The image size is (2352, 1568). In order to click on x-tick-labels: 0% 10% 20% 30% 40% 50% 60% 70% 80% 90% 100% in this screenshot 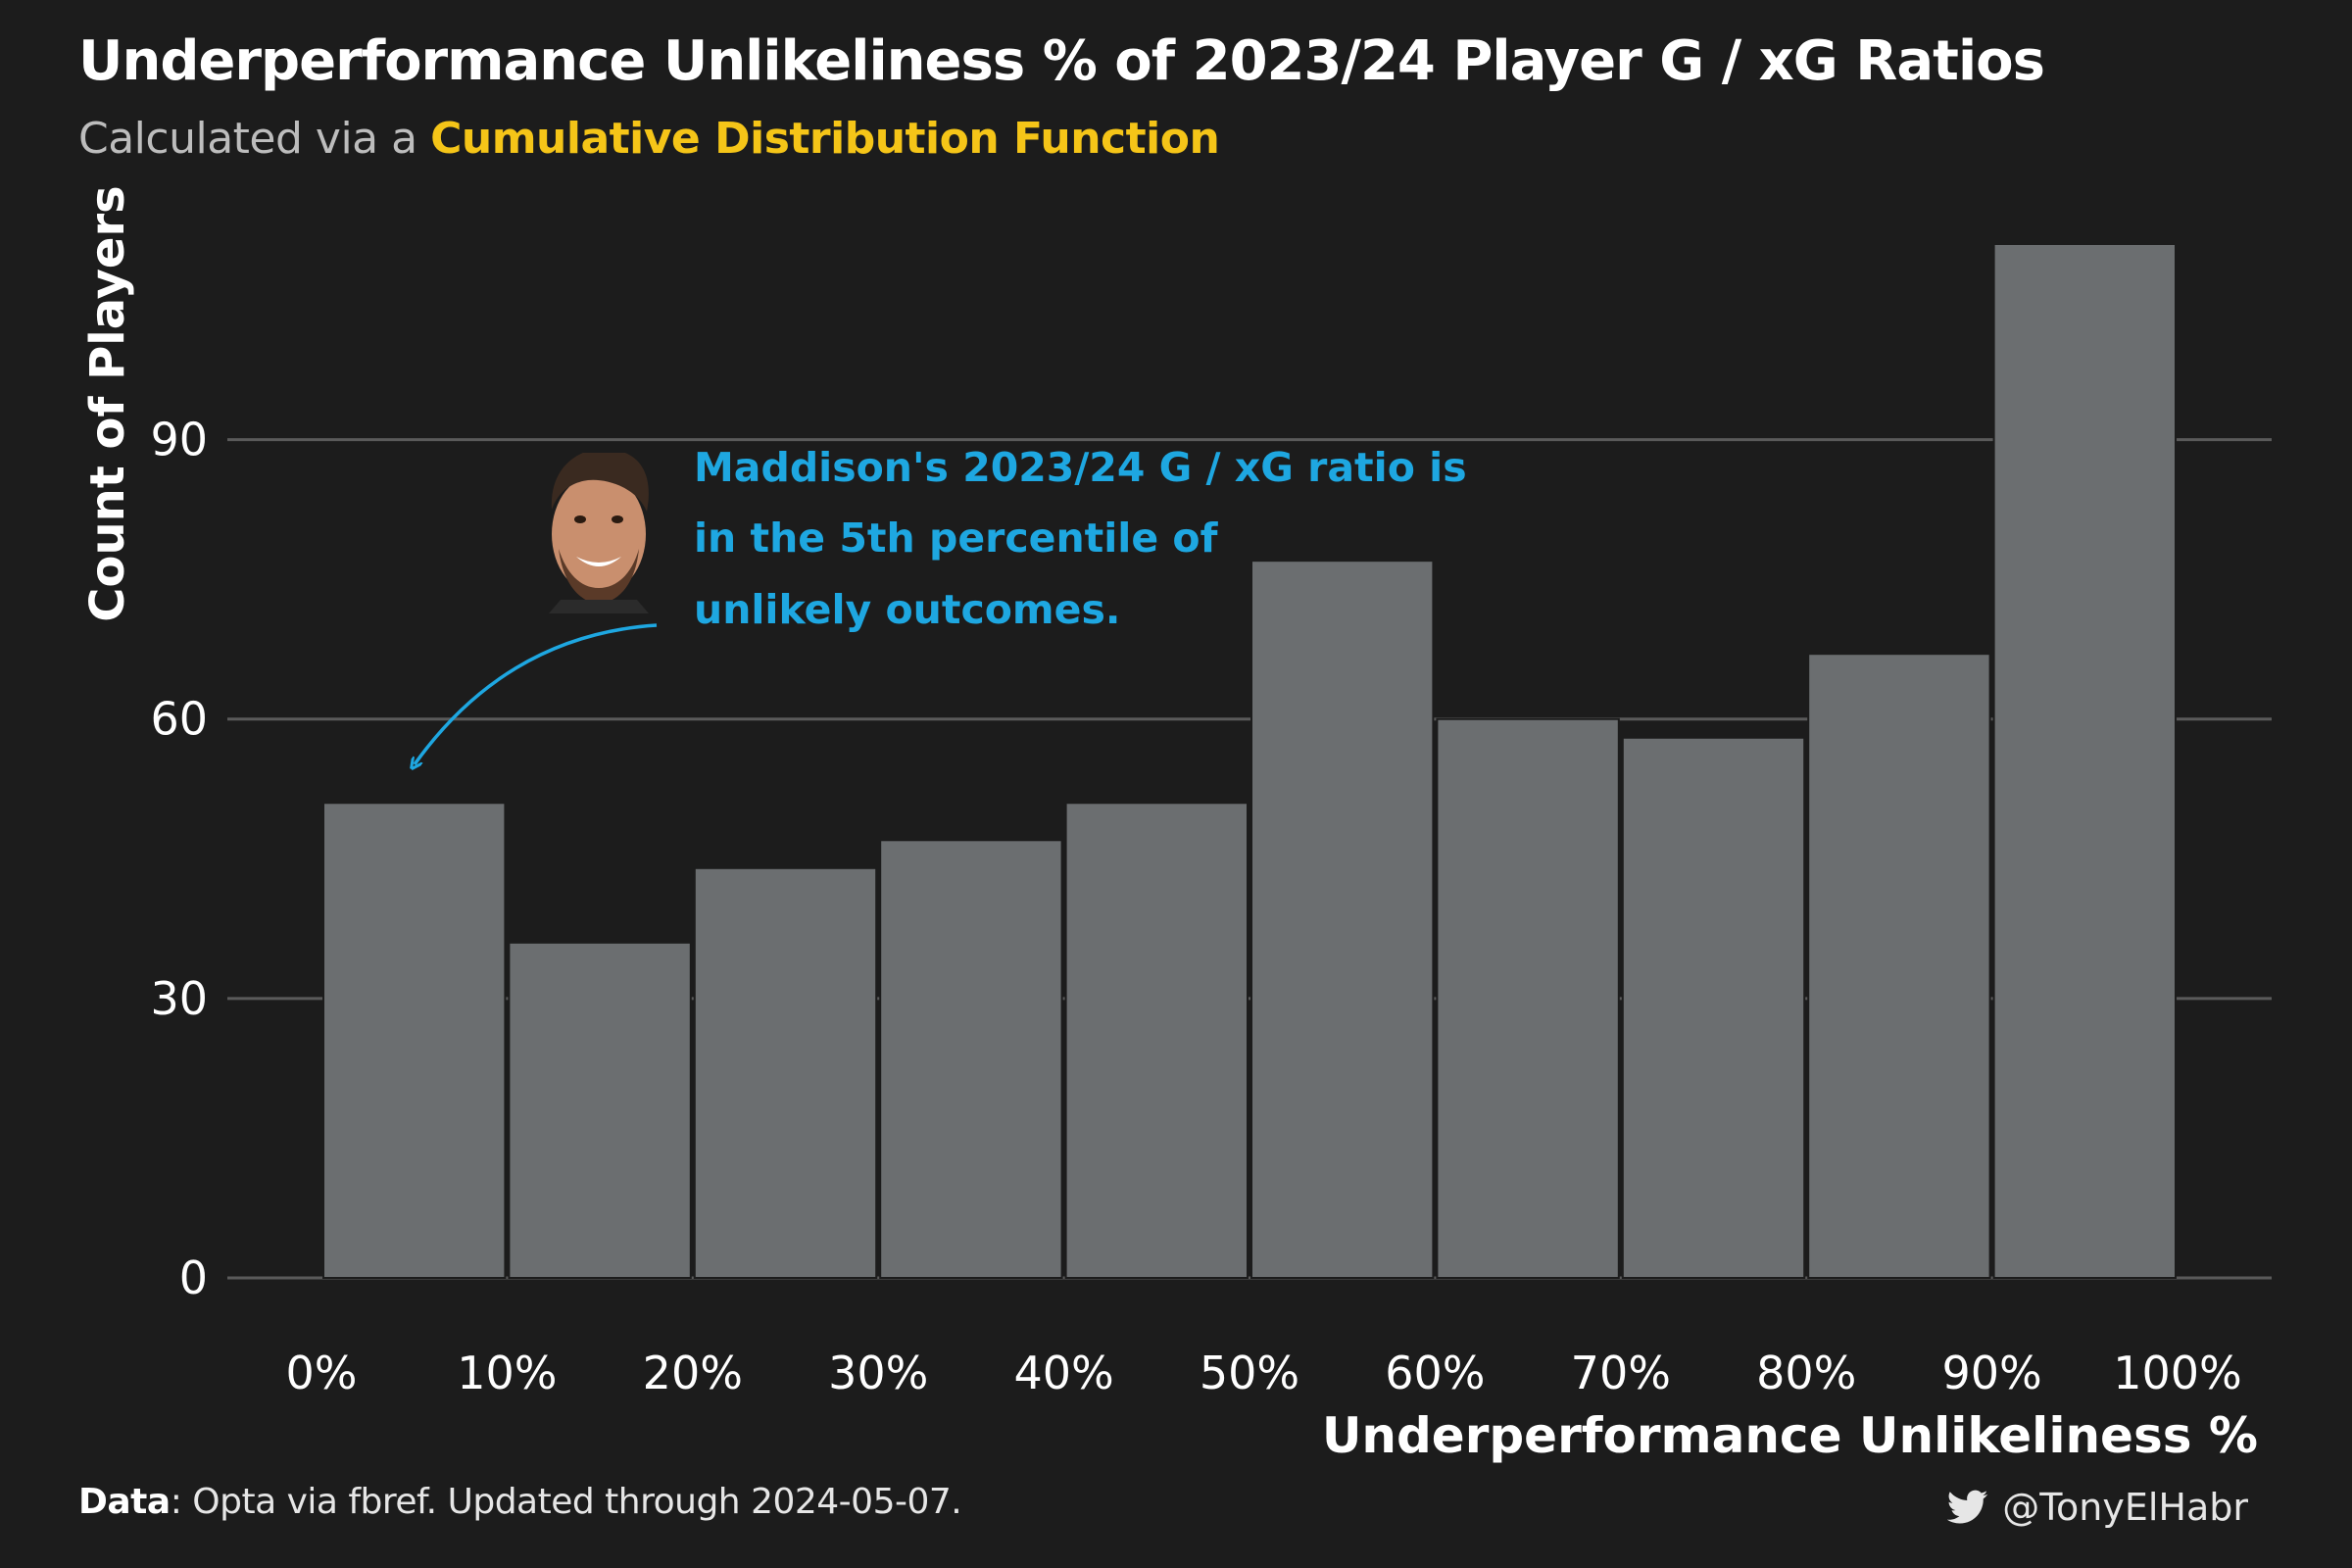, I will do `click(1264, 1373)`.